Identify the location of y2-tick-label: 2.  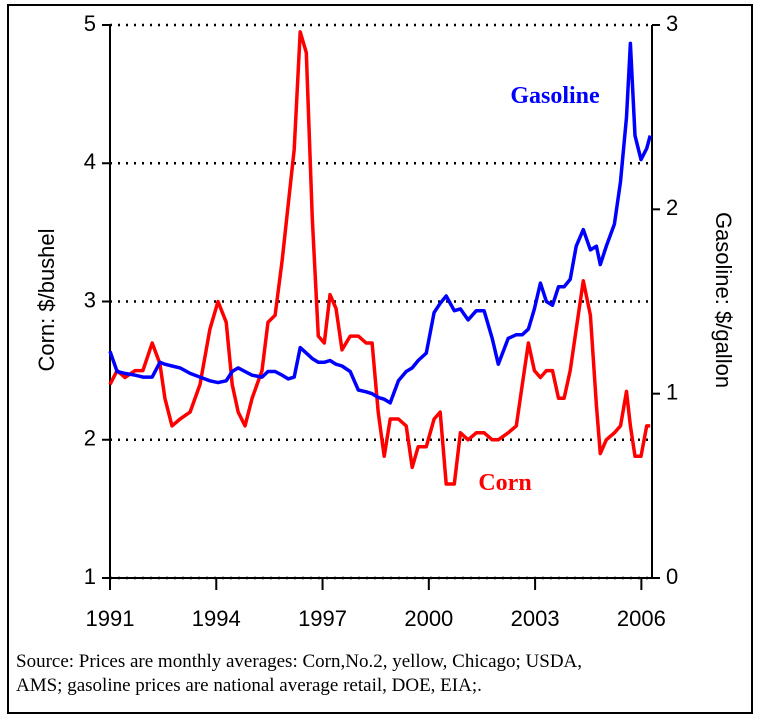
(672, 207).